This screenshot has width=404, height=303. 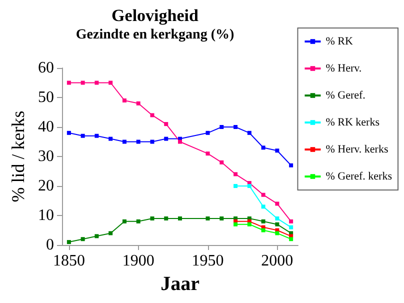 What do you see at coordinates (346, 96) in the screenshot?
I see `legend-label: % Geref.` at bounding box center [346, 96].